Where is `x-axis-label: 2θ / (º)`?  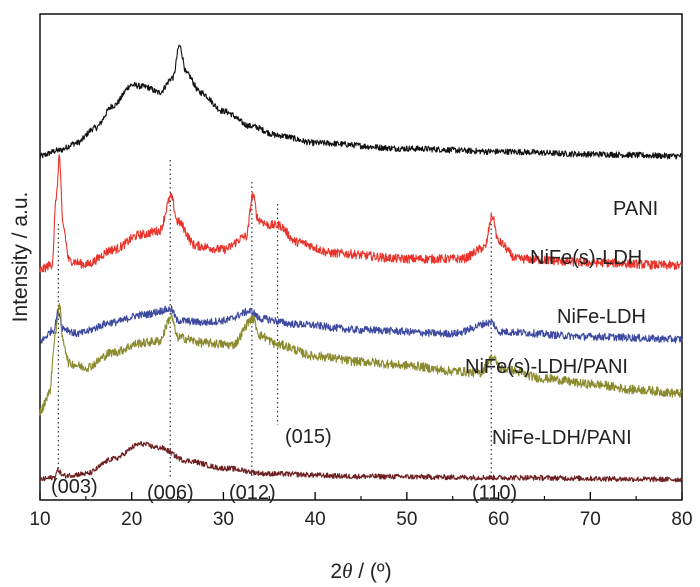
x-axis-label: 2θ / (º) is located at coordinates (360, 571).